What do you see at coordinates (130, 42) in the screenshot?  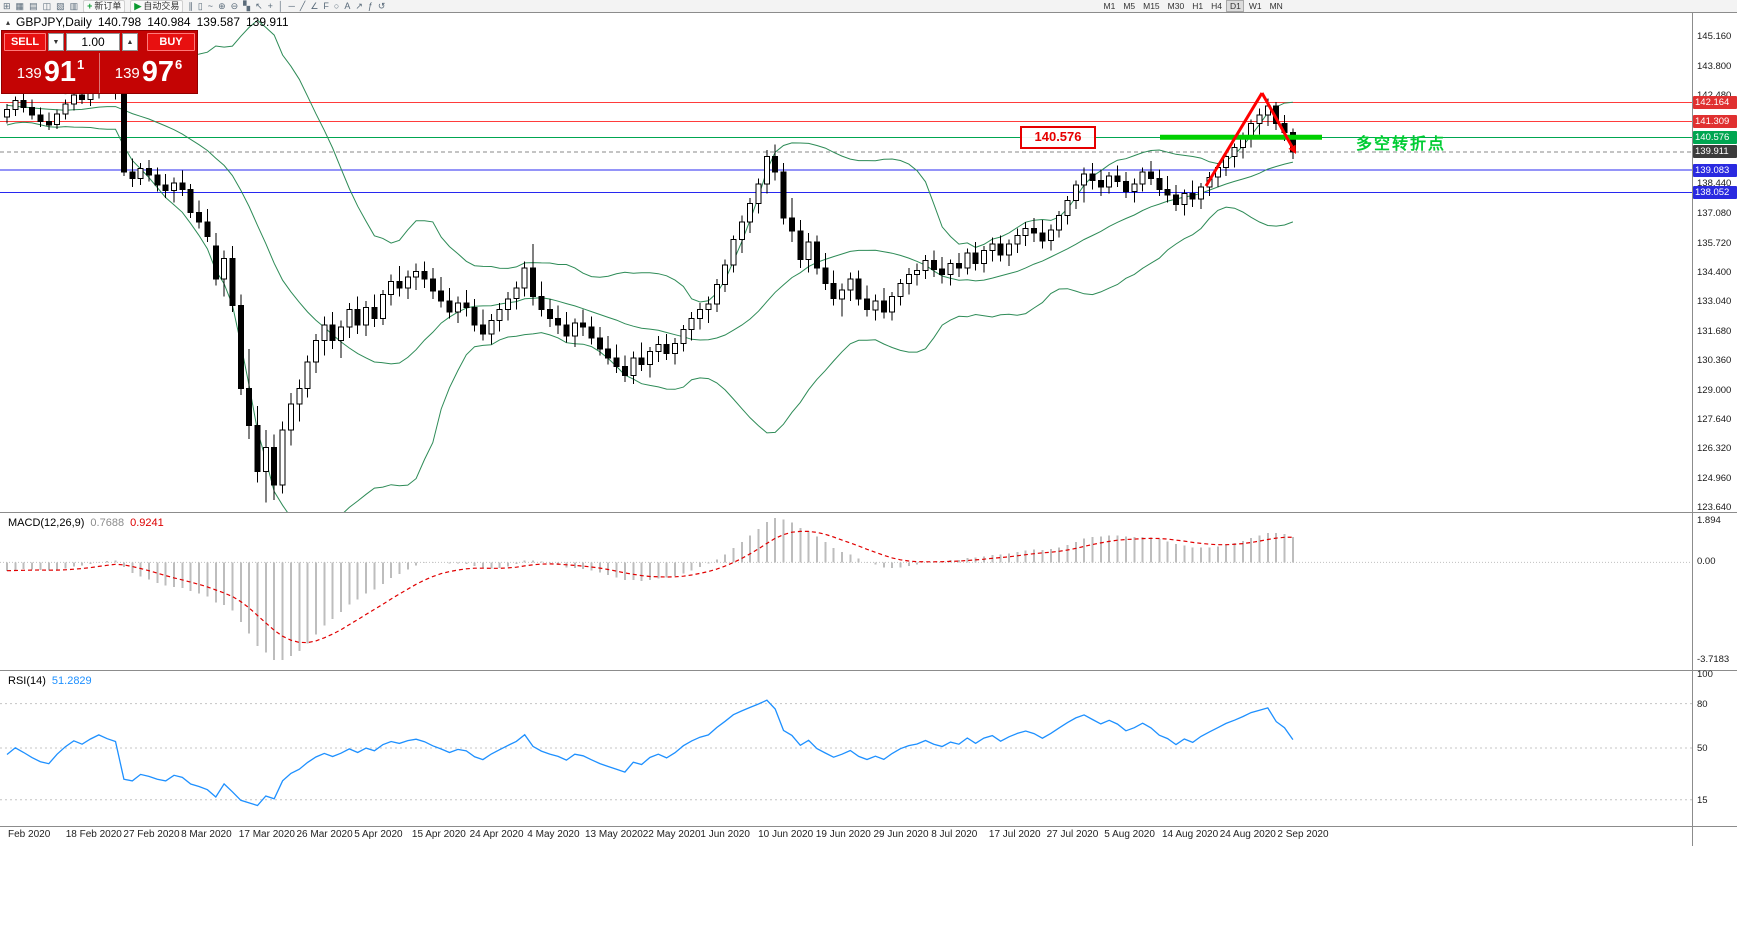 I see `volume-up-button: ▲` at bounding box center [130, 42].